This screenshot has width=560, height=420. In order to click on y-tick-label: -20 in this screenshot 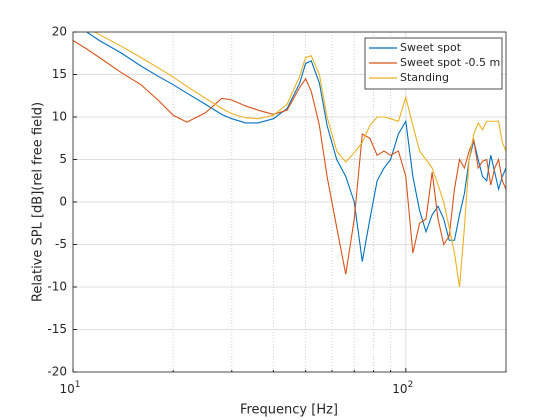, I will do `click(57, 372)`.